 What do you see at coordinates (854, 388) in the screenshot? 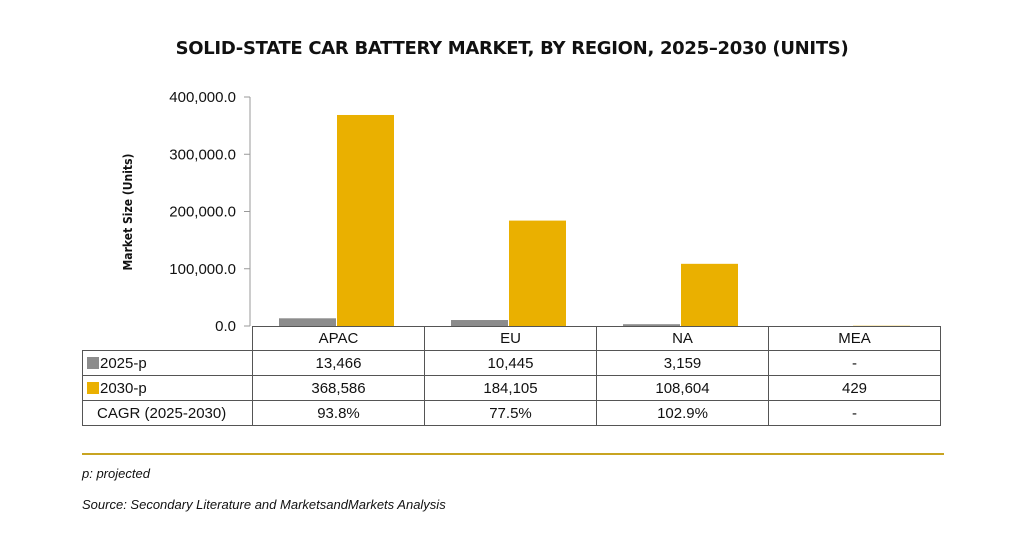
I see `table-cell: 429` at bounding box center [854, 388].